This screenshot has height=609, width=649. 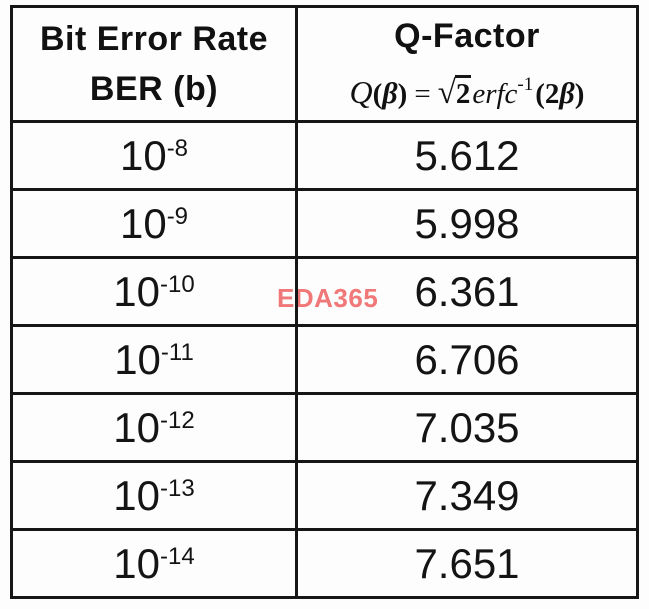 I want to click on ber-exponent: -13, so click(x=177, y=488).